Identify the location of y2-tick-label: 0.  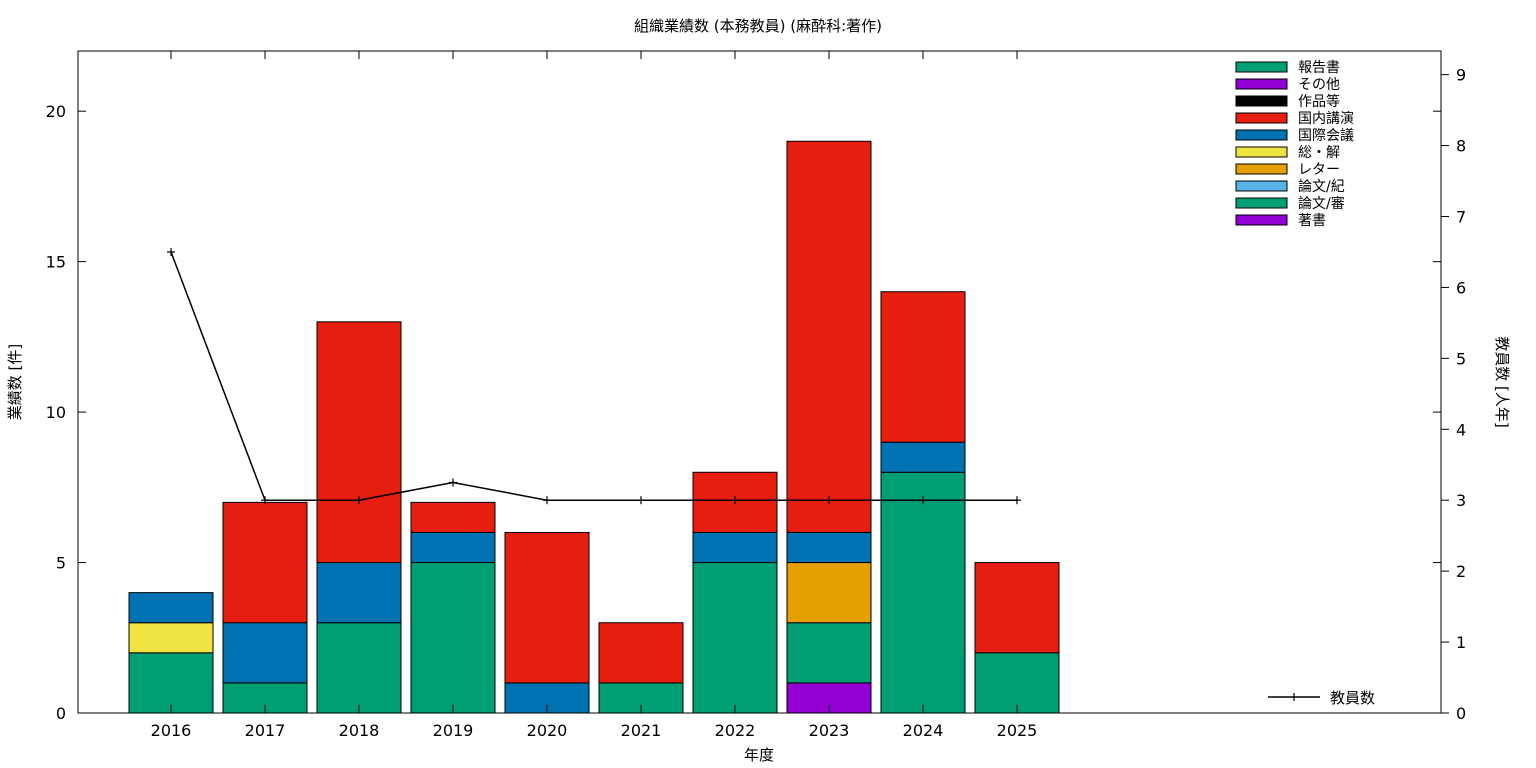
(1461, 713).